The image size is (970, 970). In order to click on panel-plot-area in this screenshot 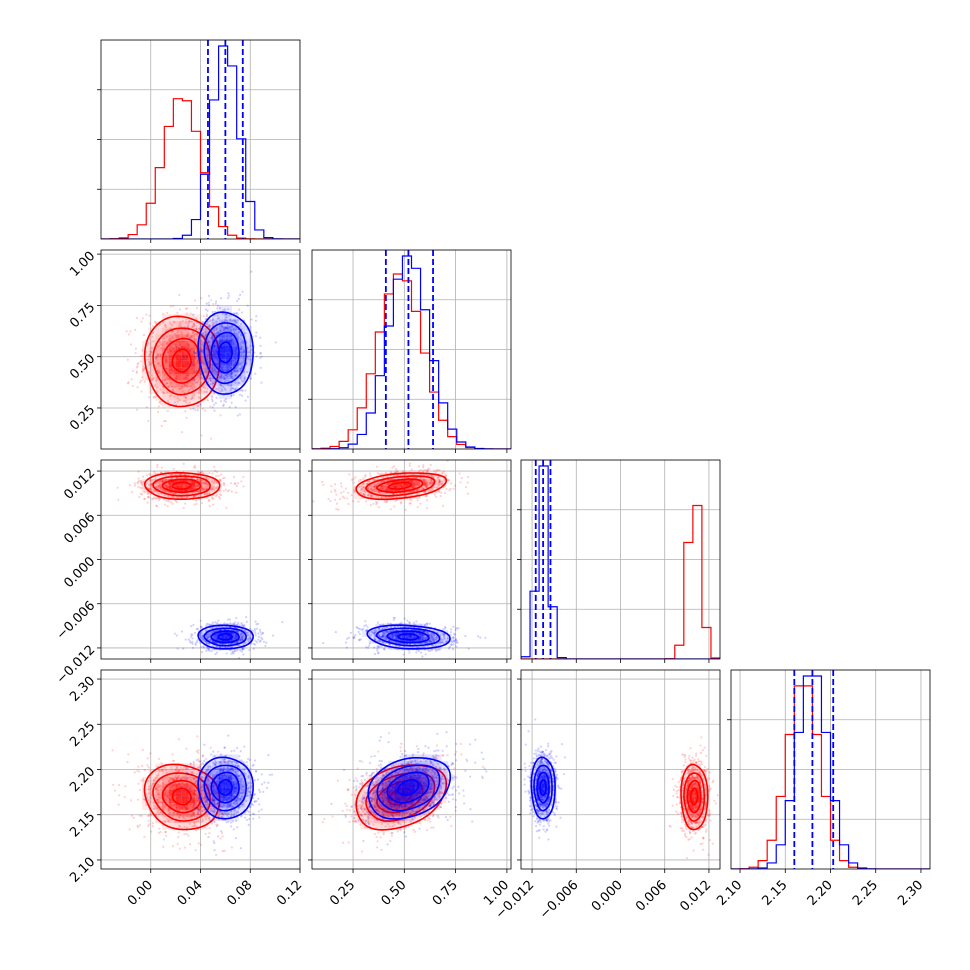, I will do `click(200, 559)`.